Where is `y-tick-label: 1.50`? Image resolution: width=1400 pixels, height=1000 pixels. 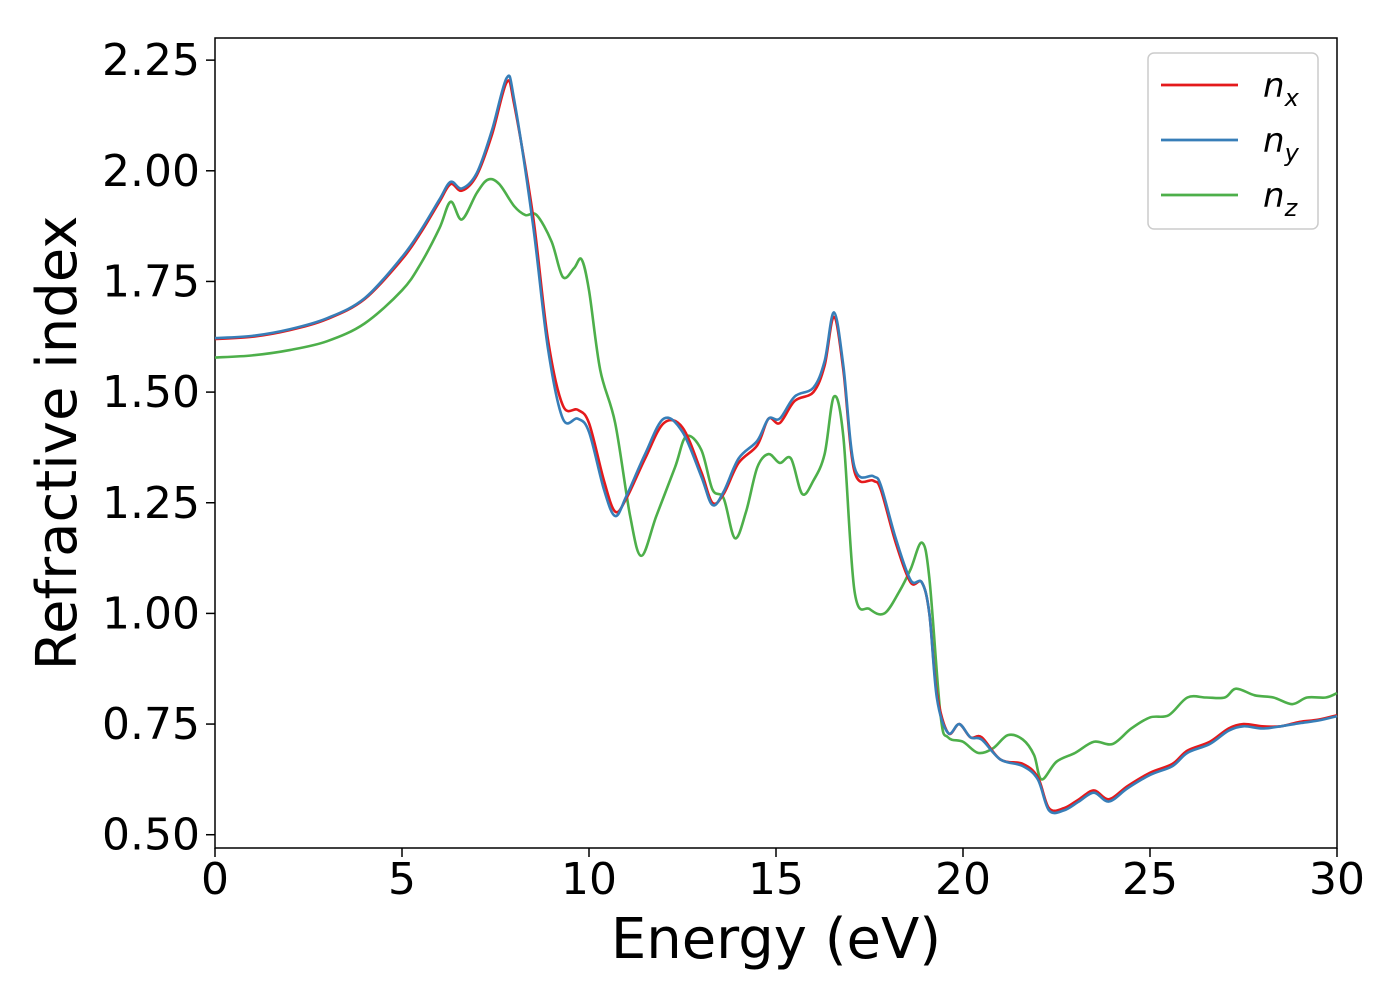 y-tick-label: 1.50 is located at coordinates (151, 392).